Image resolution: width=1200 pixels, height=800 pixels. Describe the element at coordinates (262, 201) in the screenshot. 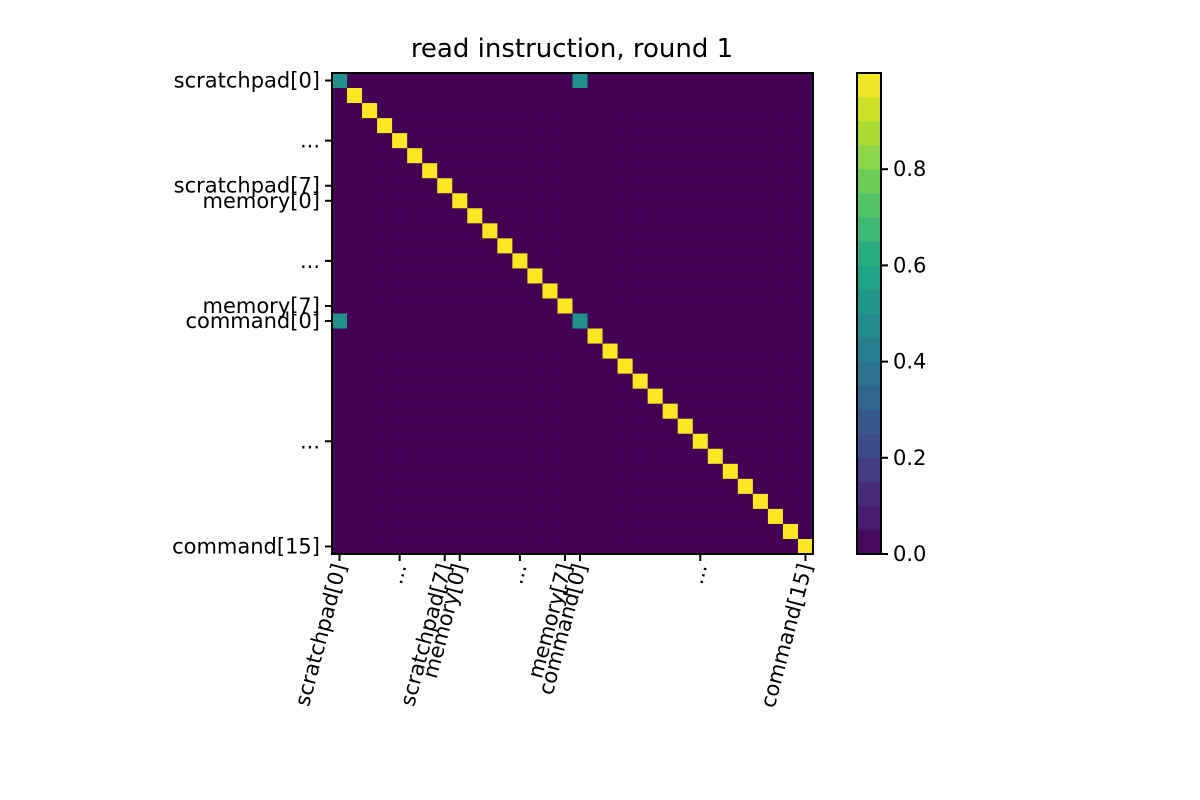

I see `y-tick-label: memory[0]` at that location.